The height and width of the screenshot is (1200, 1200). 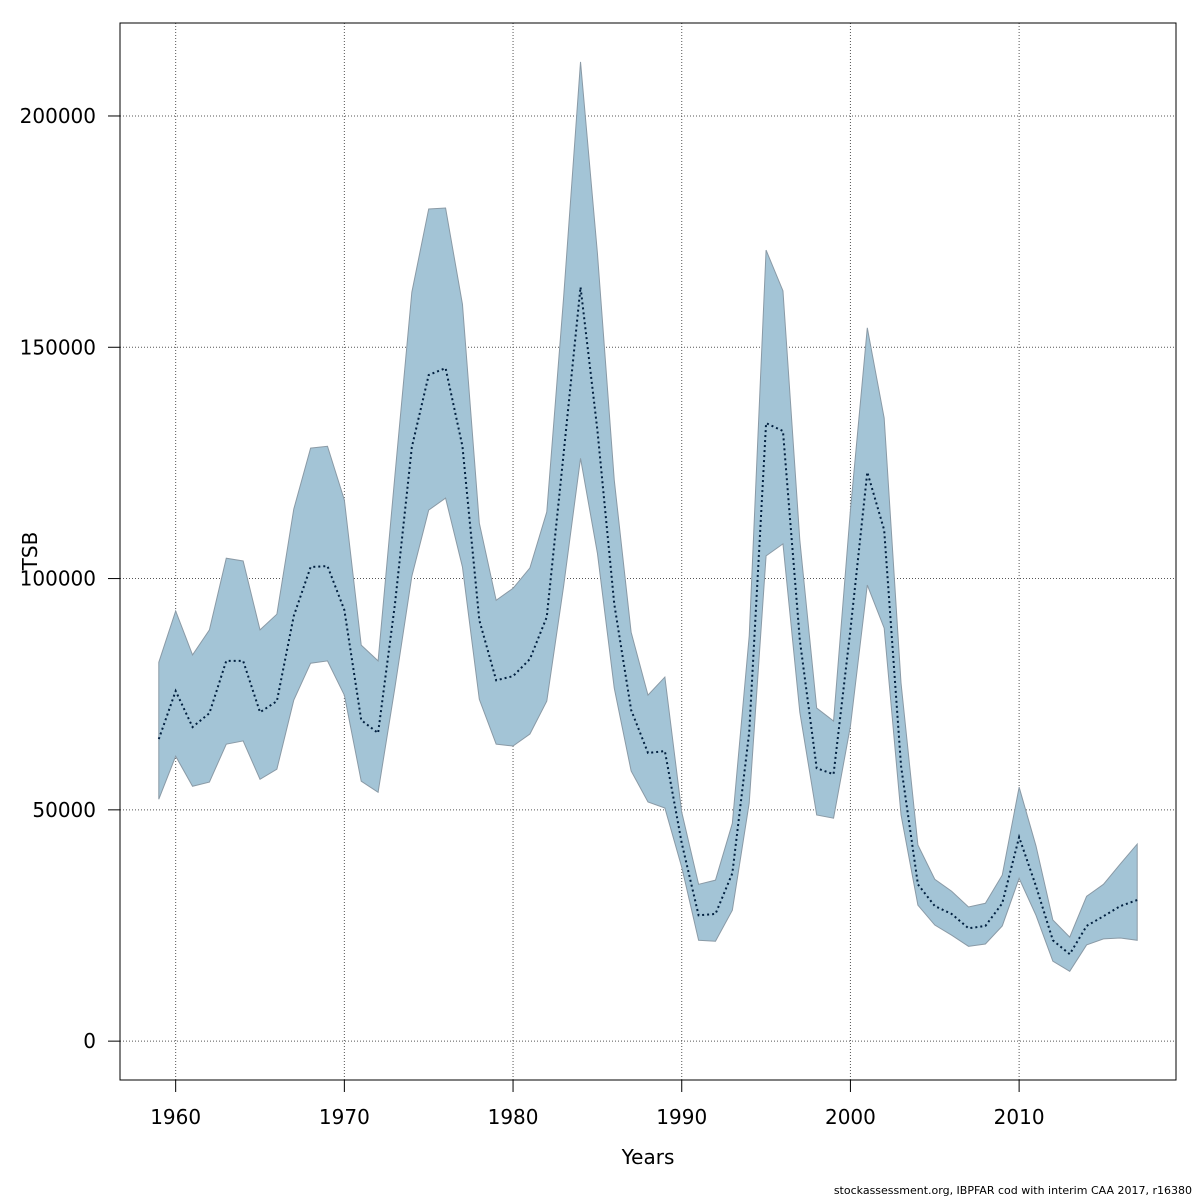 I want to click on y-tick-label: 100000, so click(x=58, y=579).